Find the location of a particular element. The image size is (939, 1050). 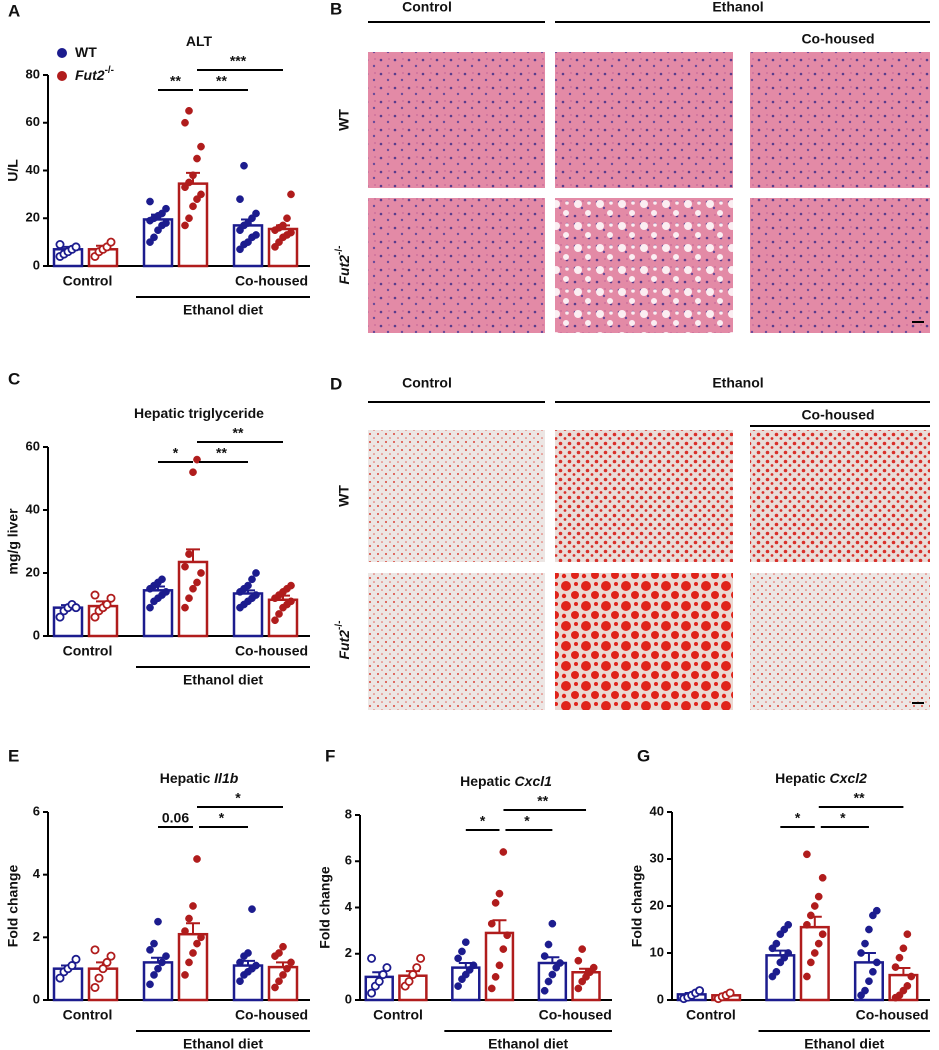

legend-label: WT is located at coordinates (86, 52).